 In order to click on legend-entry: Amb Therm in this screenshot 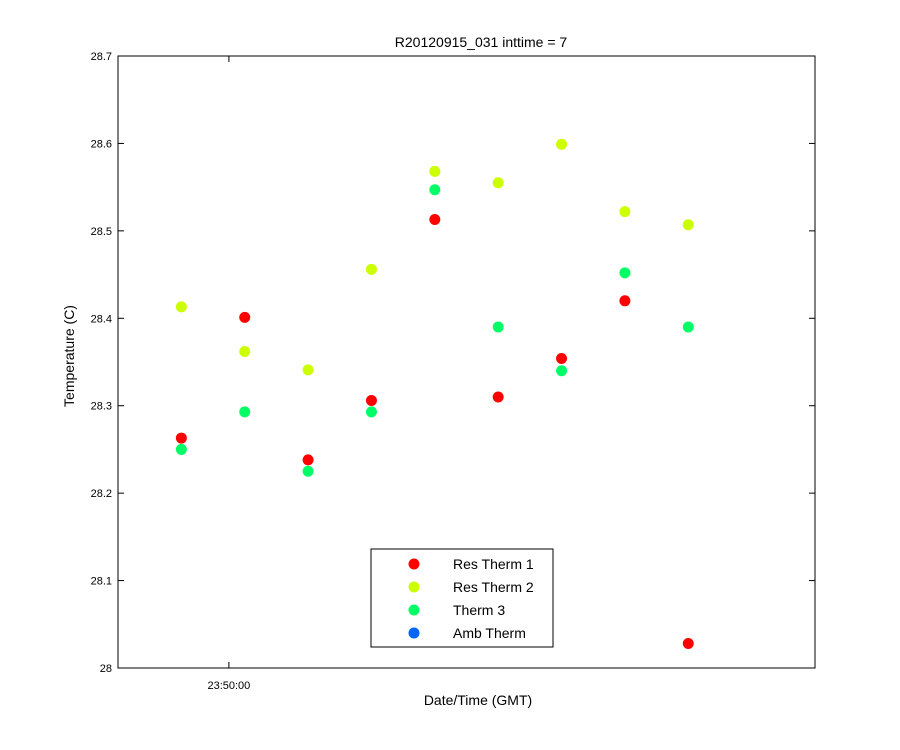, I will do `click(489, 633)`.